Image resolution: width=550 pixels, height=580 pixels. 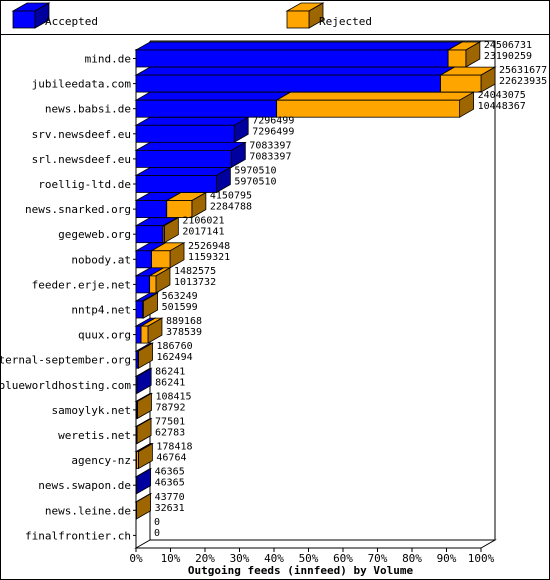 I want to click on category-label: news.babsi.de, so click(x=88, y=109).